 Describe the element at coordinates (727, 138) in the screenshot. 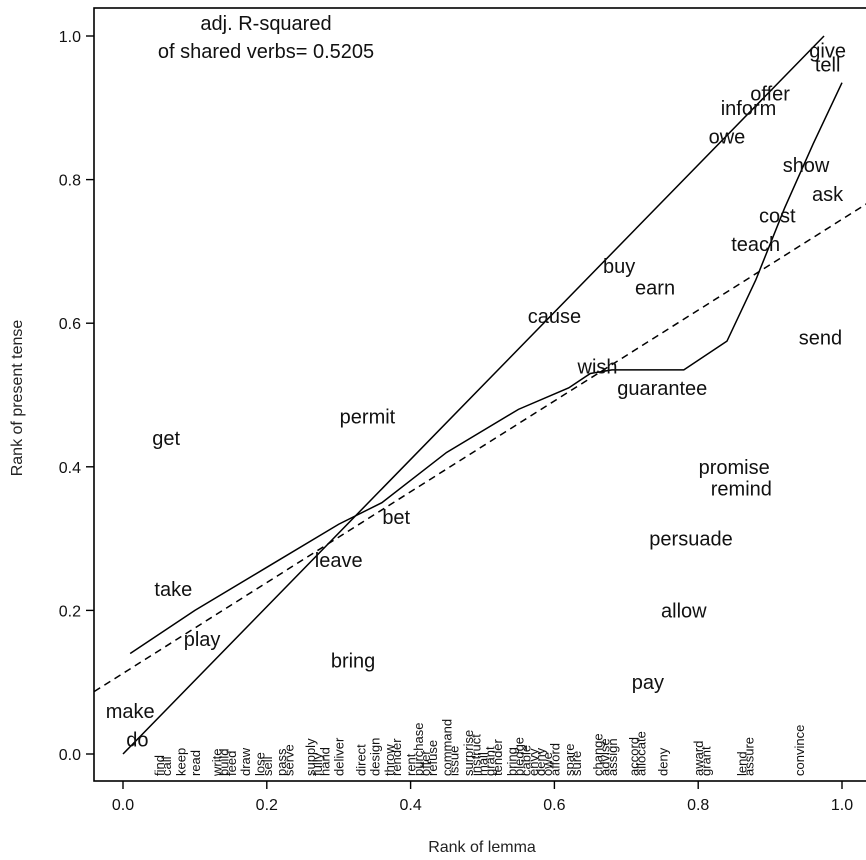

I see `verb-point-owe: owe` at that location.